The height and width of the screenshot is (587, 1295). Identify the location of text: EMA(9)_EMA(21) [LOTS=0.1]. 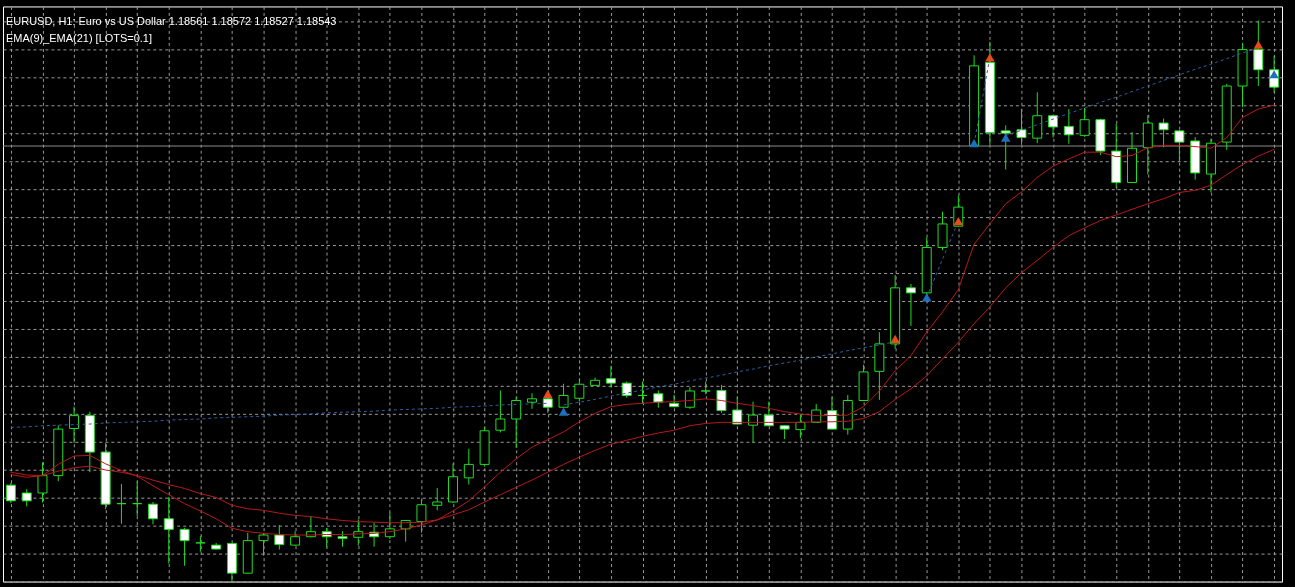
(78, 38).